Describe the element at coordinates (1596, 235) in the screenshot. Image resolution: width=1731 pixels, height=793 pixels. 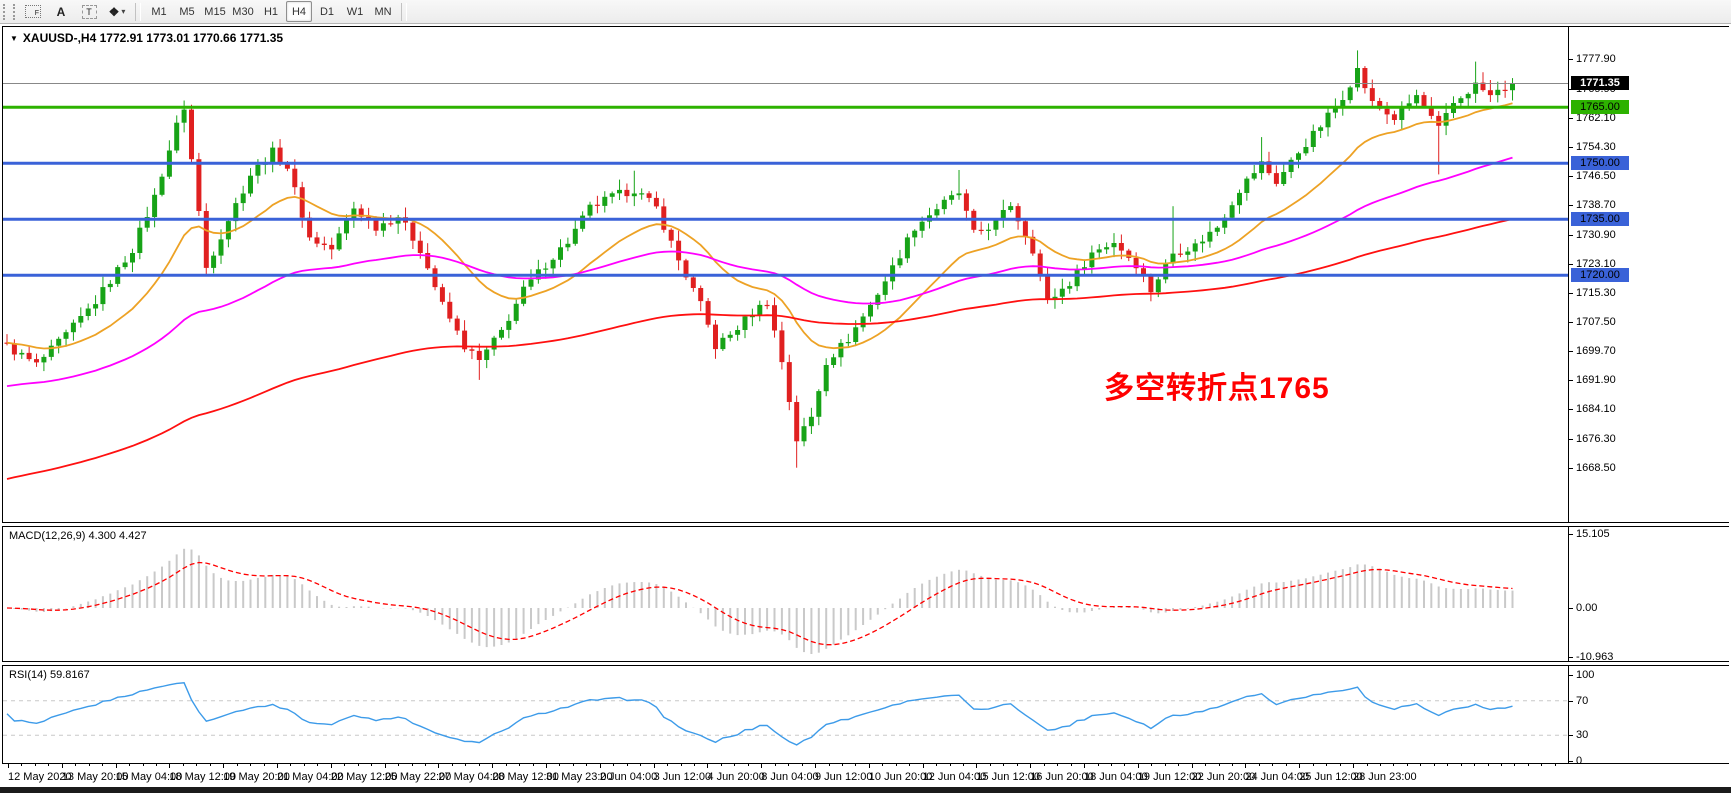
I see `price-tick-label: 1730.90` at that location.